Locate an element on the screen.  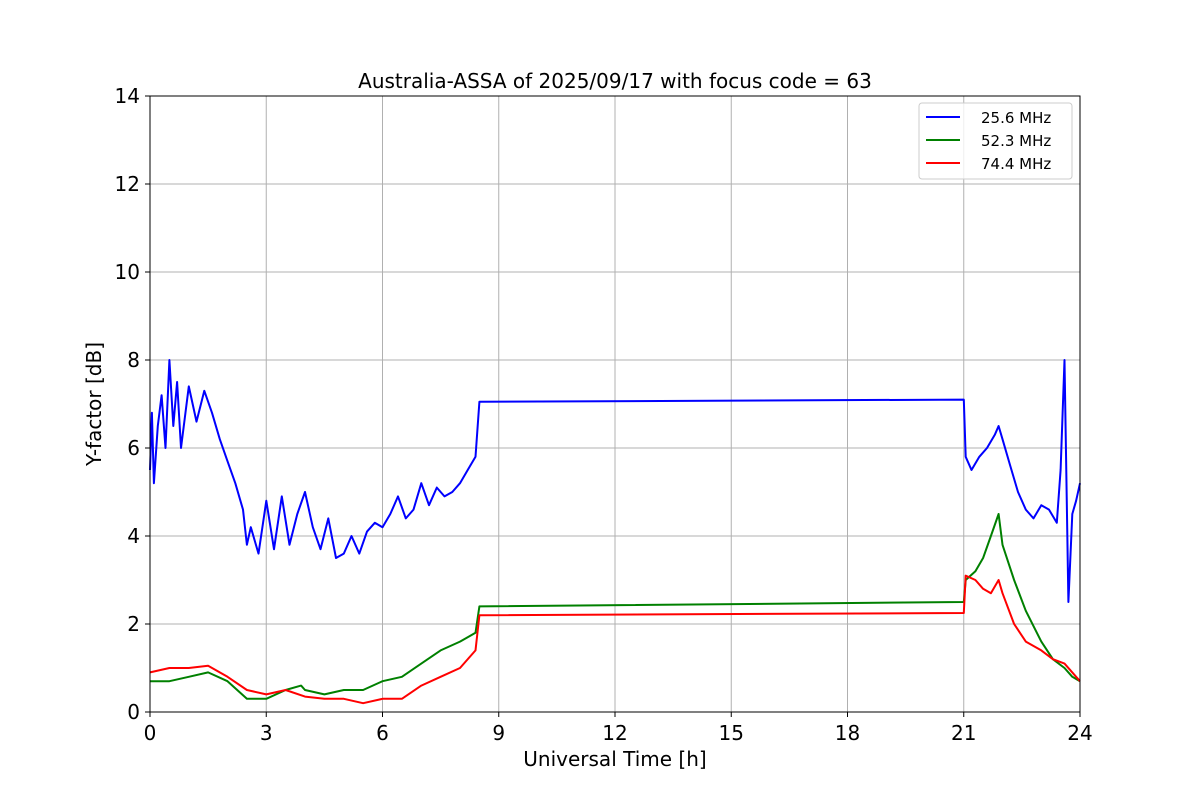
y-tick-label: 6 is located at coordinates (133, 448).